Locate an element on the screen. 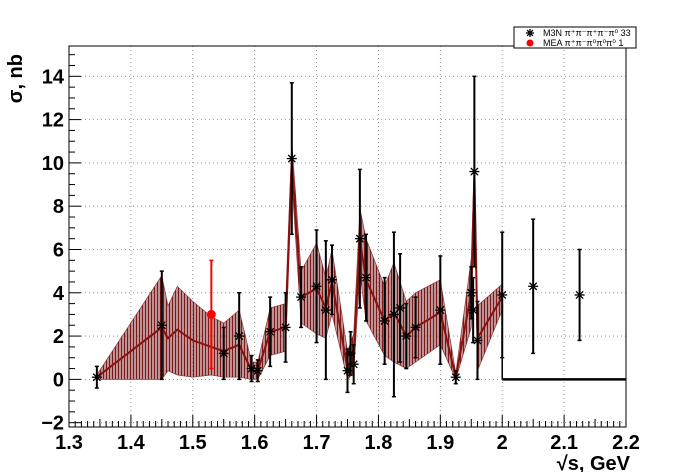  legend-marker-m3n is located at coordinates (530, 33).